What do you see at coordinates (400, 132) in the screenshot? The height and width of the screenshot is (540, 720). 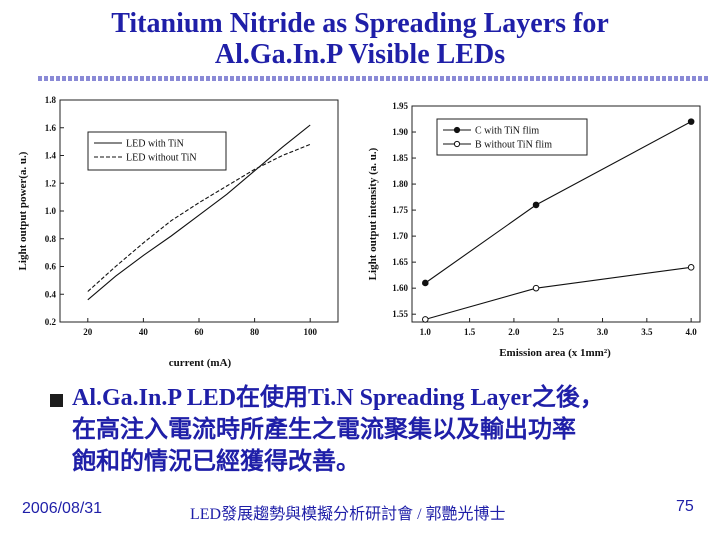 I see `right-chart-y-tick-label: 1.90` at bounding box center [400, 132].